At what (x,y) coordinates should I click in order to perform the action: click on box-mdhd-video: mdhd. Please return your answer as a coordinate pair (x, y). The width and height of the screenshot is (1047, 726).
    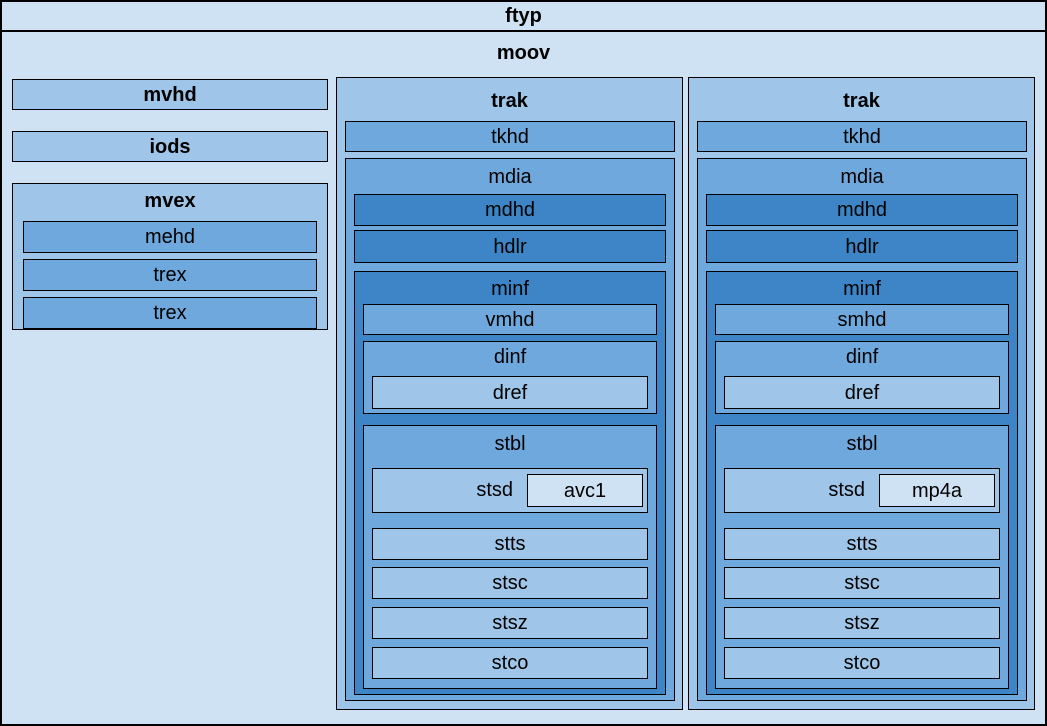
    Looking at the image, I should click on (510, 210).